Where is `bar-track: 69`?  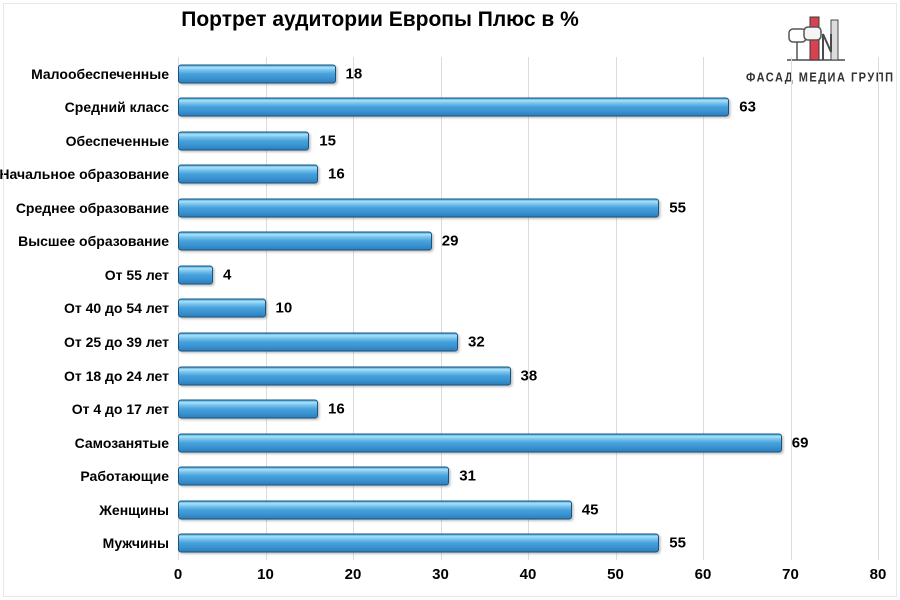
bar-track: 69 is located at coordinates (528, 443).